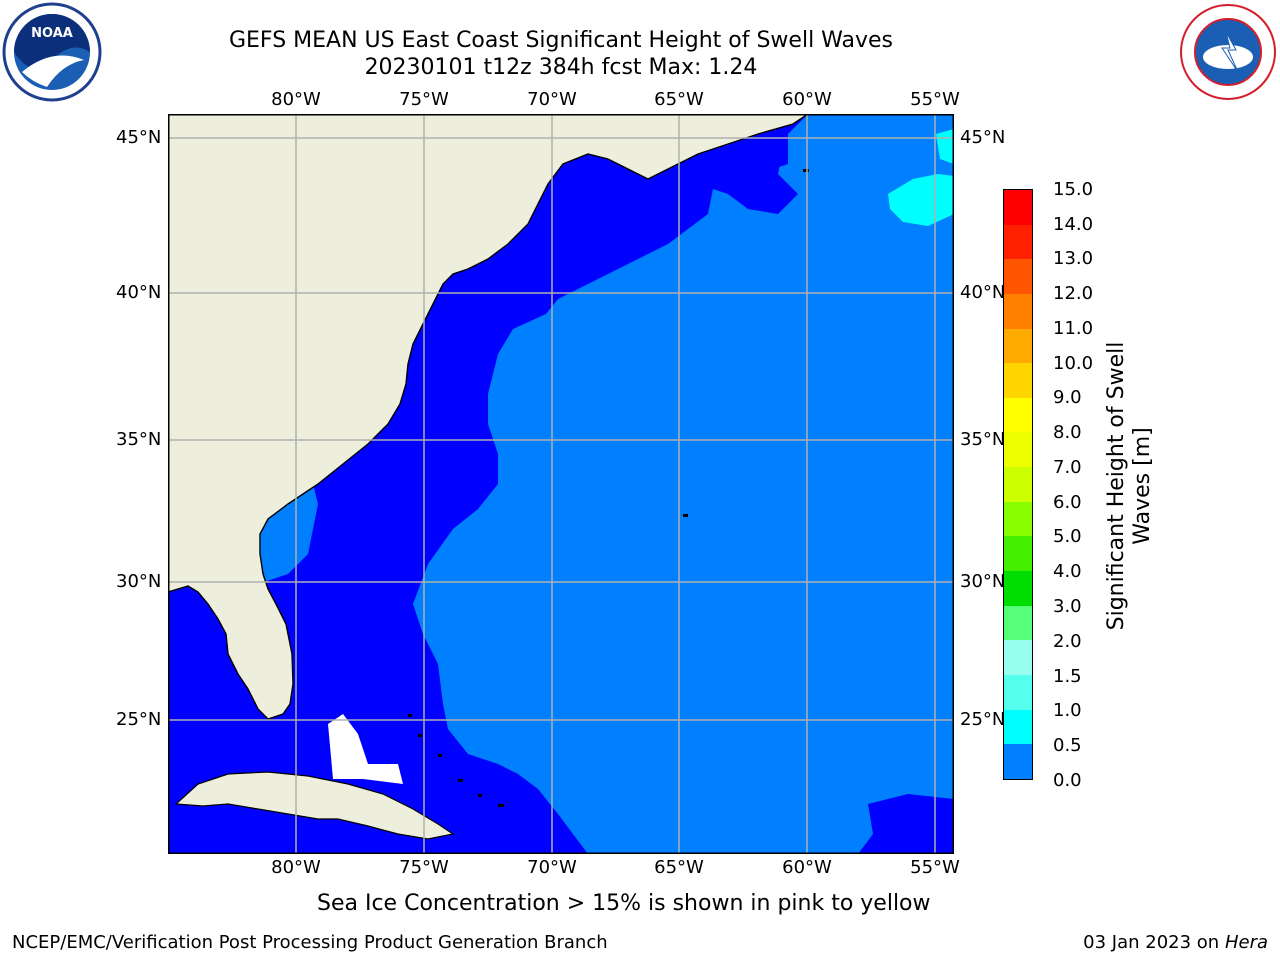 This screenshot has height=960, width=1280. I want to click on lon-label-bottom-65w: 65°W, so click(679, 867).